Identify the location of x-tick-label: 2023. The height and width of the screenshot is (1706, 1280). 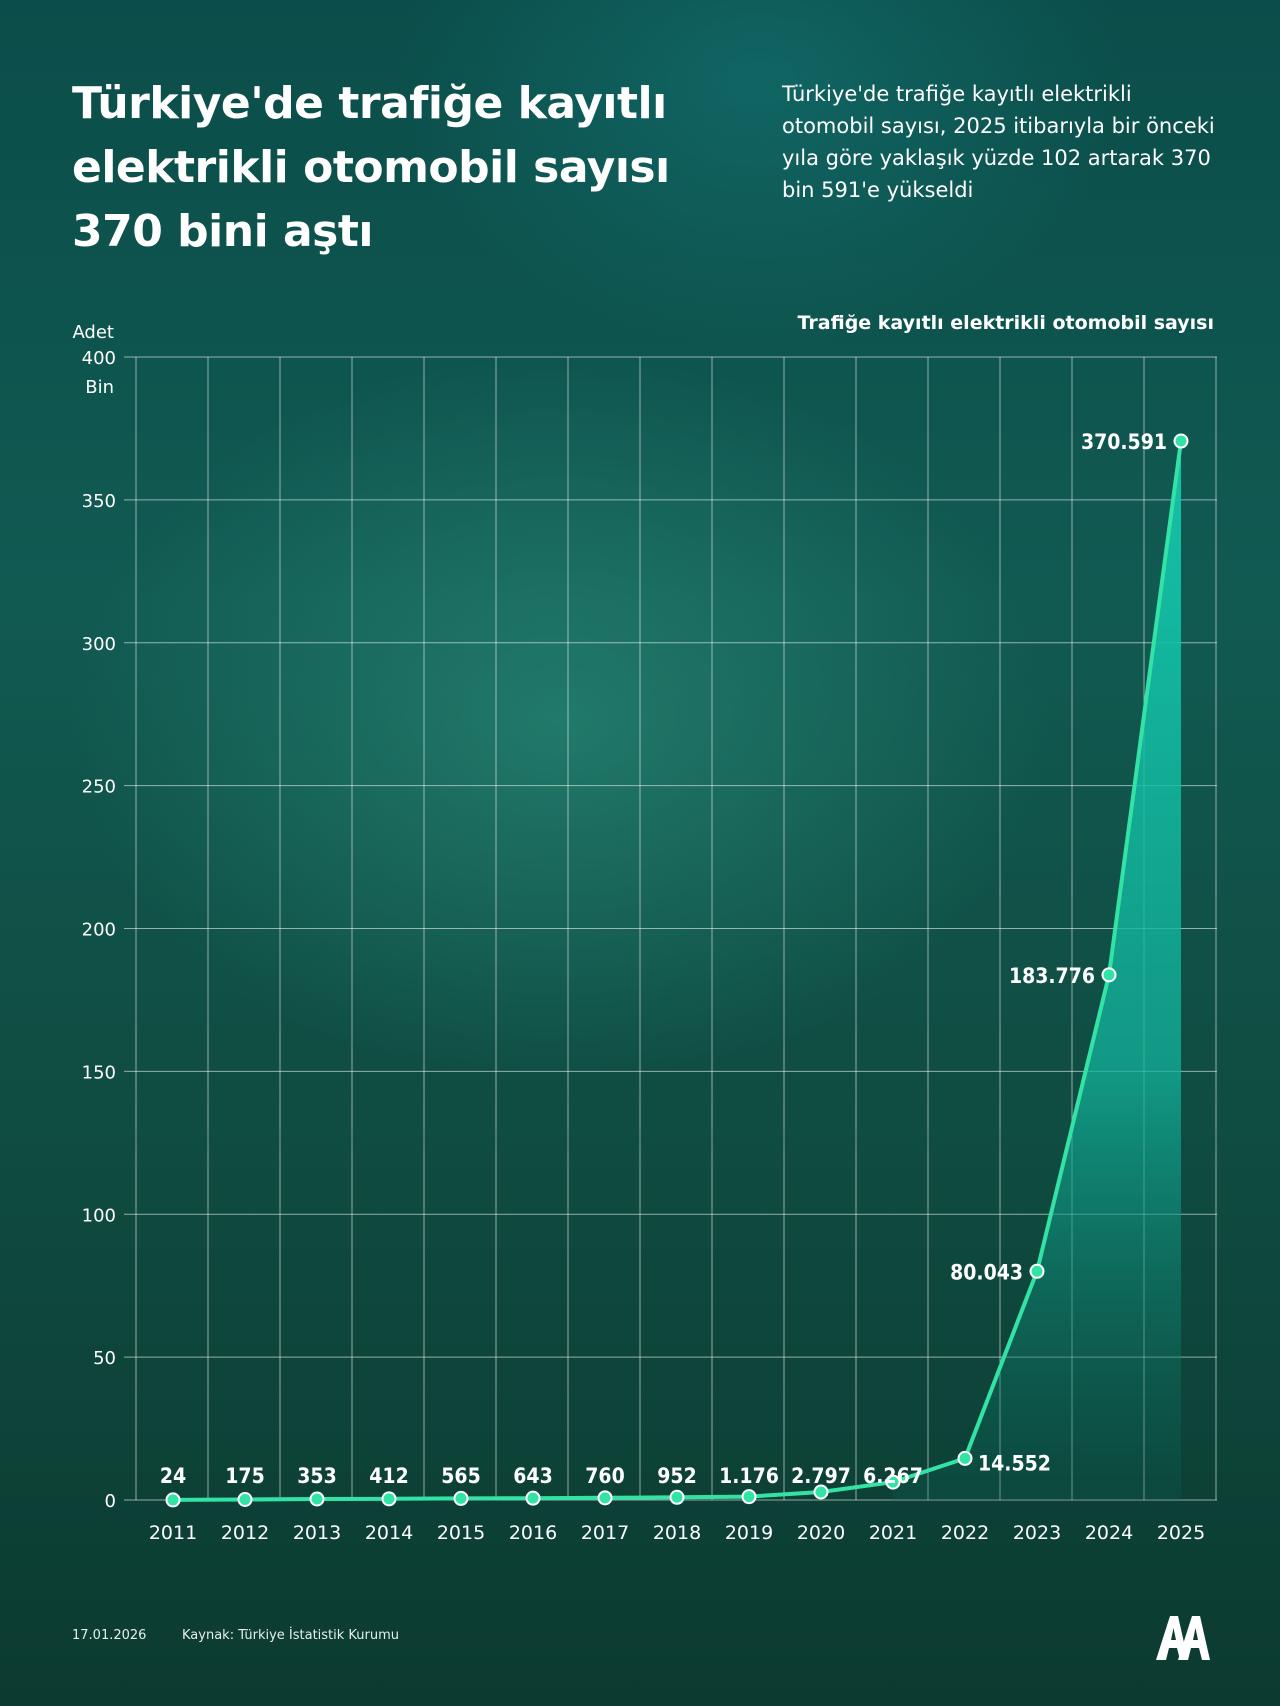
(1037, 1533).